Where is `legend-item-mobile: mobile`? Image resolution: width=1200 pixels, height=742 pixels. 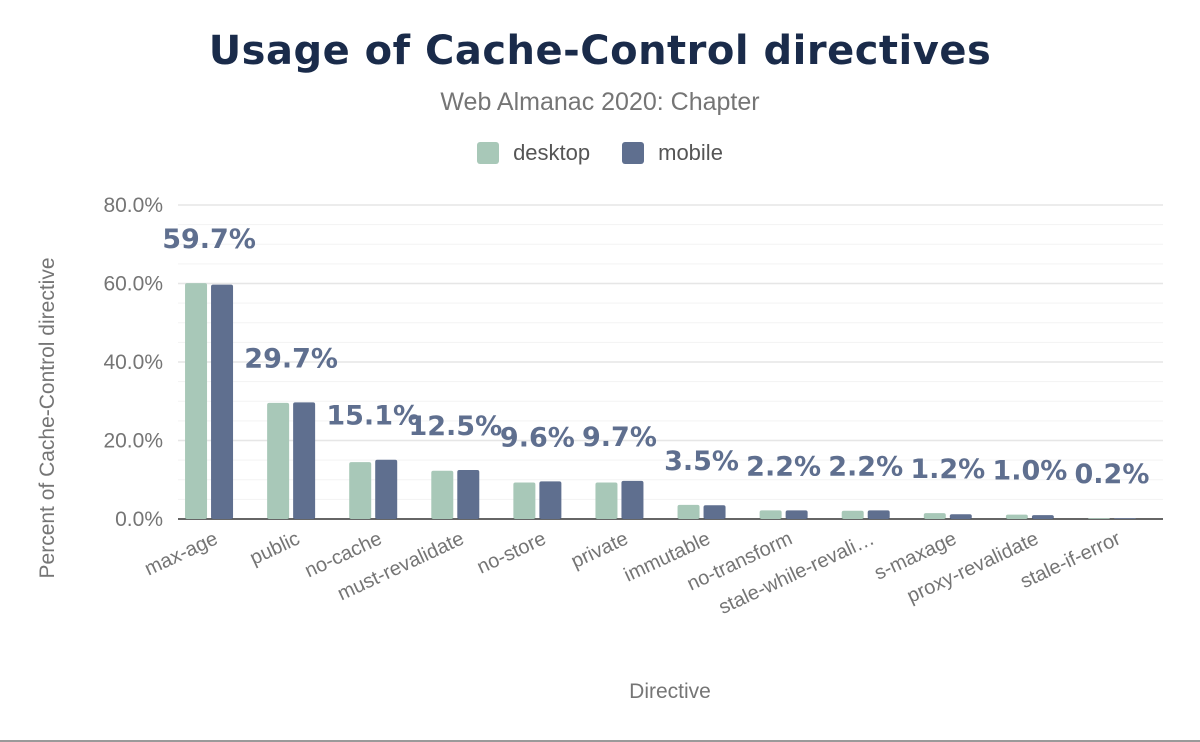 legend-item-mobile: mobile is located at coordinates (672, 153).